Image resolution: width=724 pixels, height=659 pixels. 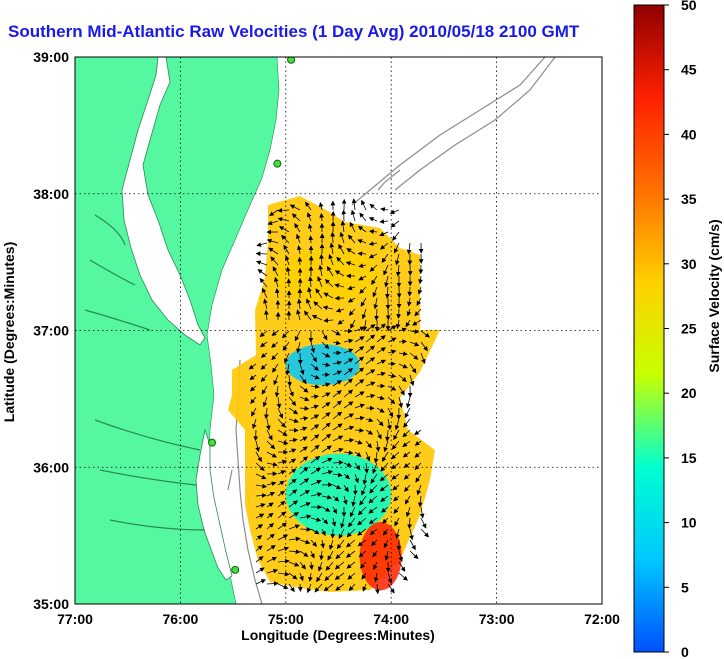 What do you see at coordinates (689, 264) in the screenshot?
I see `colorbar-tick-label: 30` at bounding box center [689, 264].